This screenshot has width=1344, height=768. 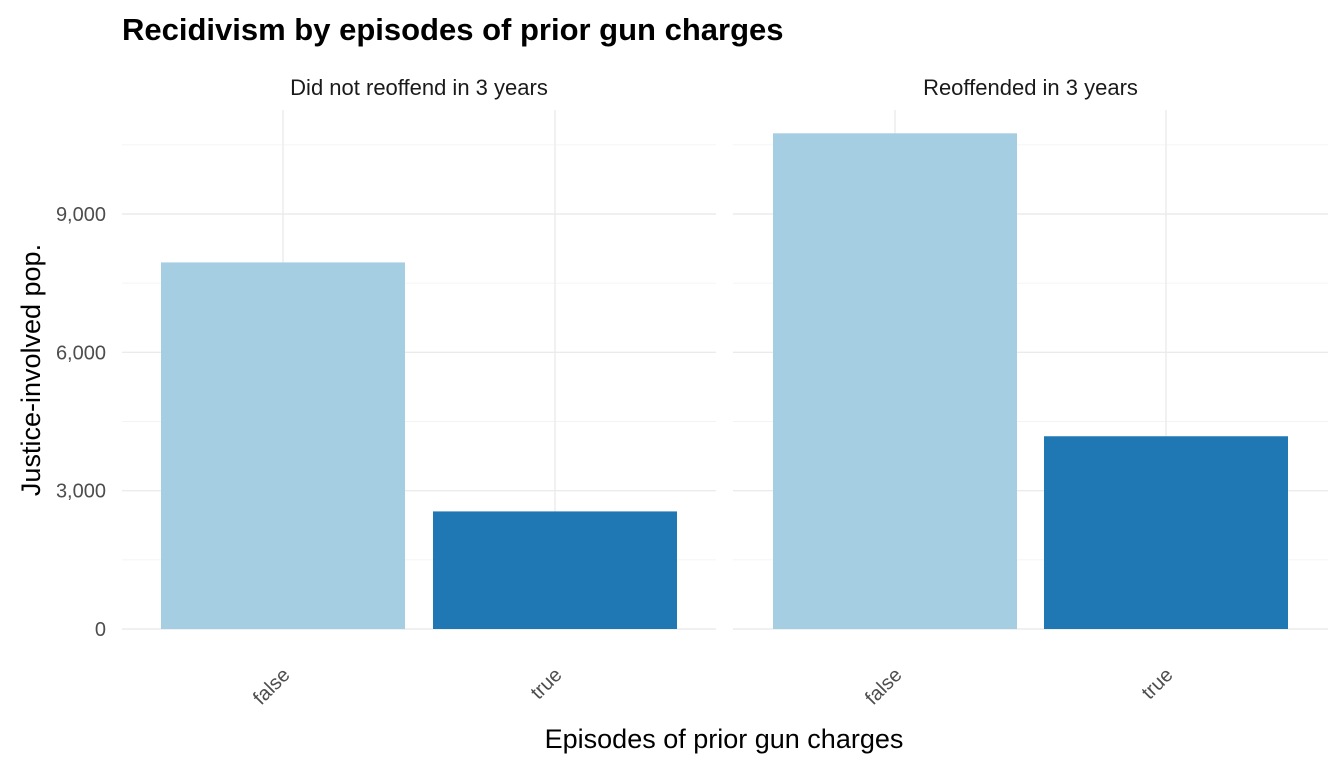 What do you see at coordinates (724, 739) in the screenshot?
I see `x-axis-title: Episodes of prior gun charges` at bounding box center [724, 739].